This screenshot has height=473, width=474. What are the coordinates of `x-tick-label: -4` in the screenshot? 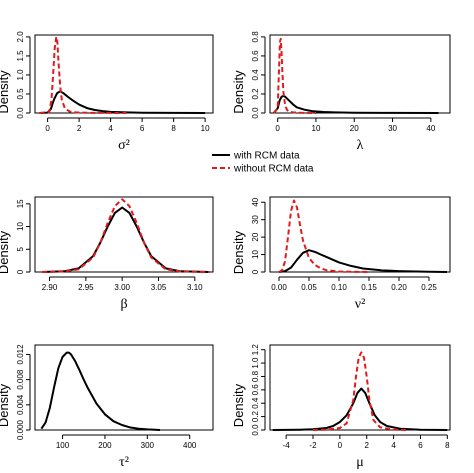 It's located at (287, 445).